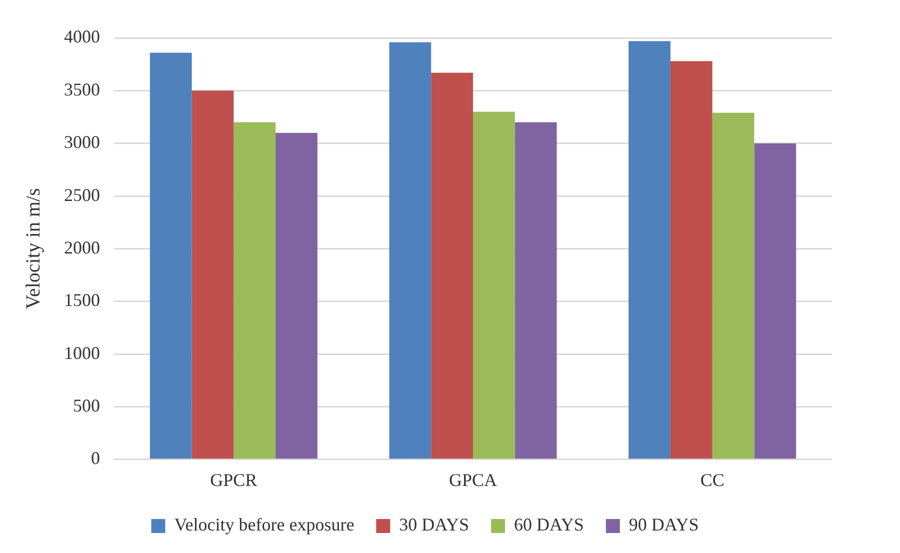 The height and width of the screenshot is (553, 900). I want to click on y-tick-label: 3500, so click(82, 89).